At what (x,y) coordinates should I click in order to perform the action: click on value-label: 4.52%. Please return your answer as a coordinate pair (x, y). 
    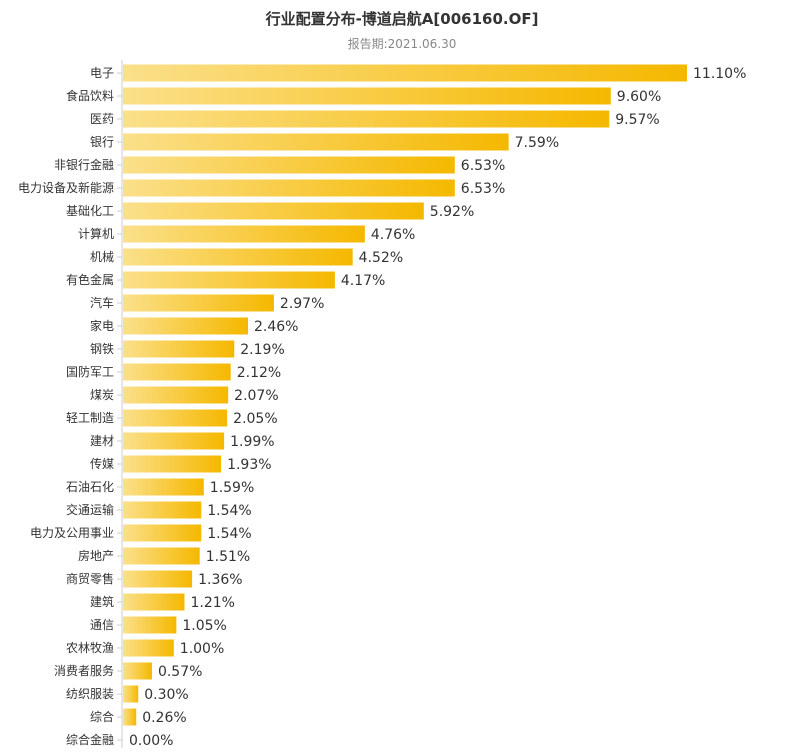
    Looking at the image, I should click on (381, 258).